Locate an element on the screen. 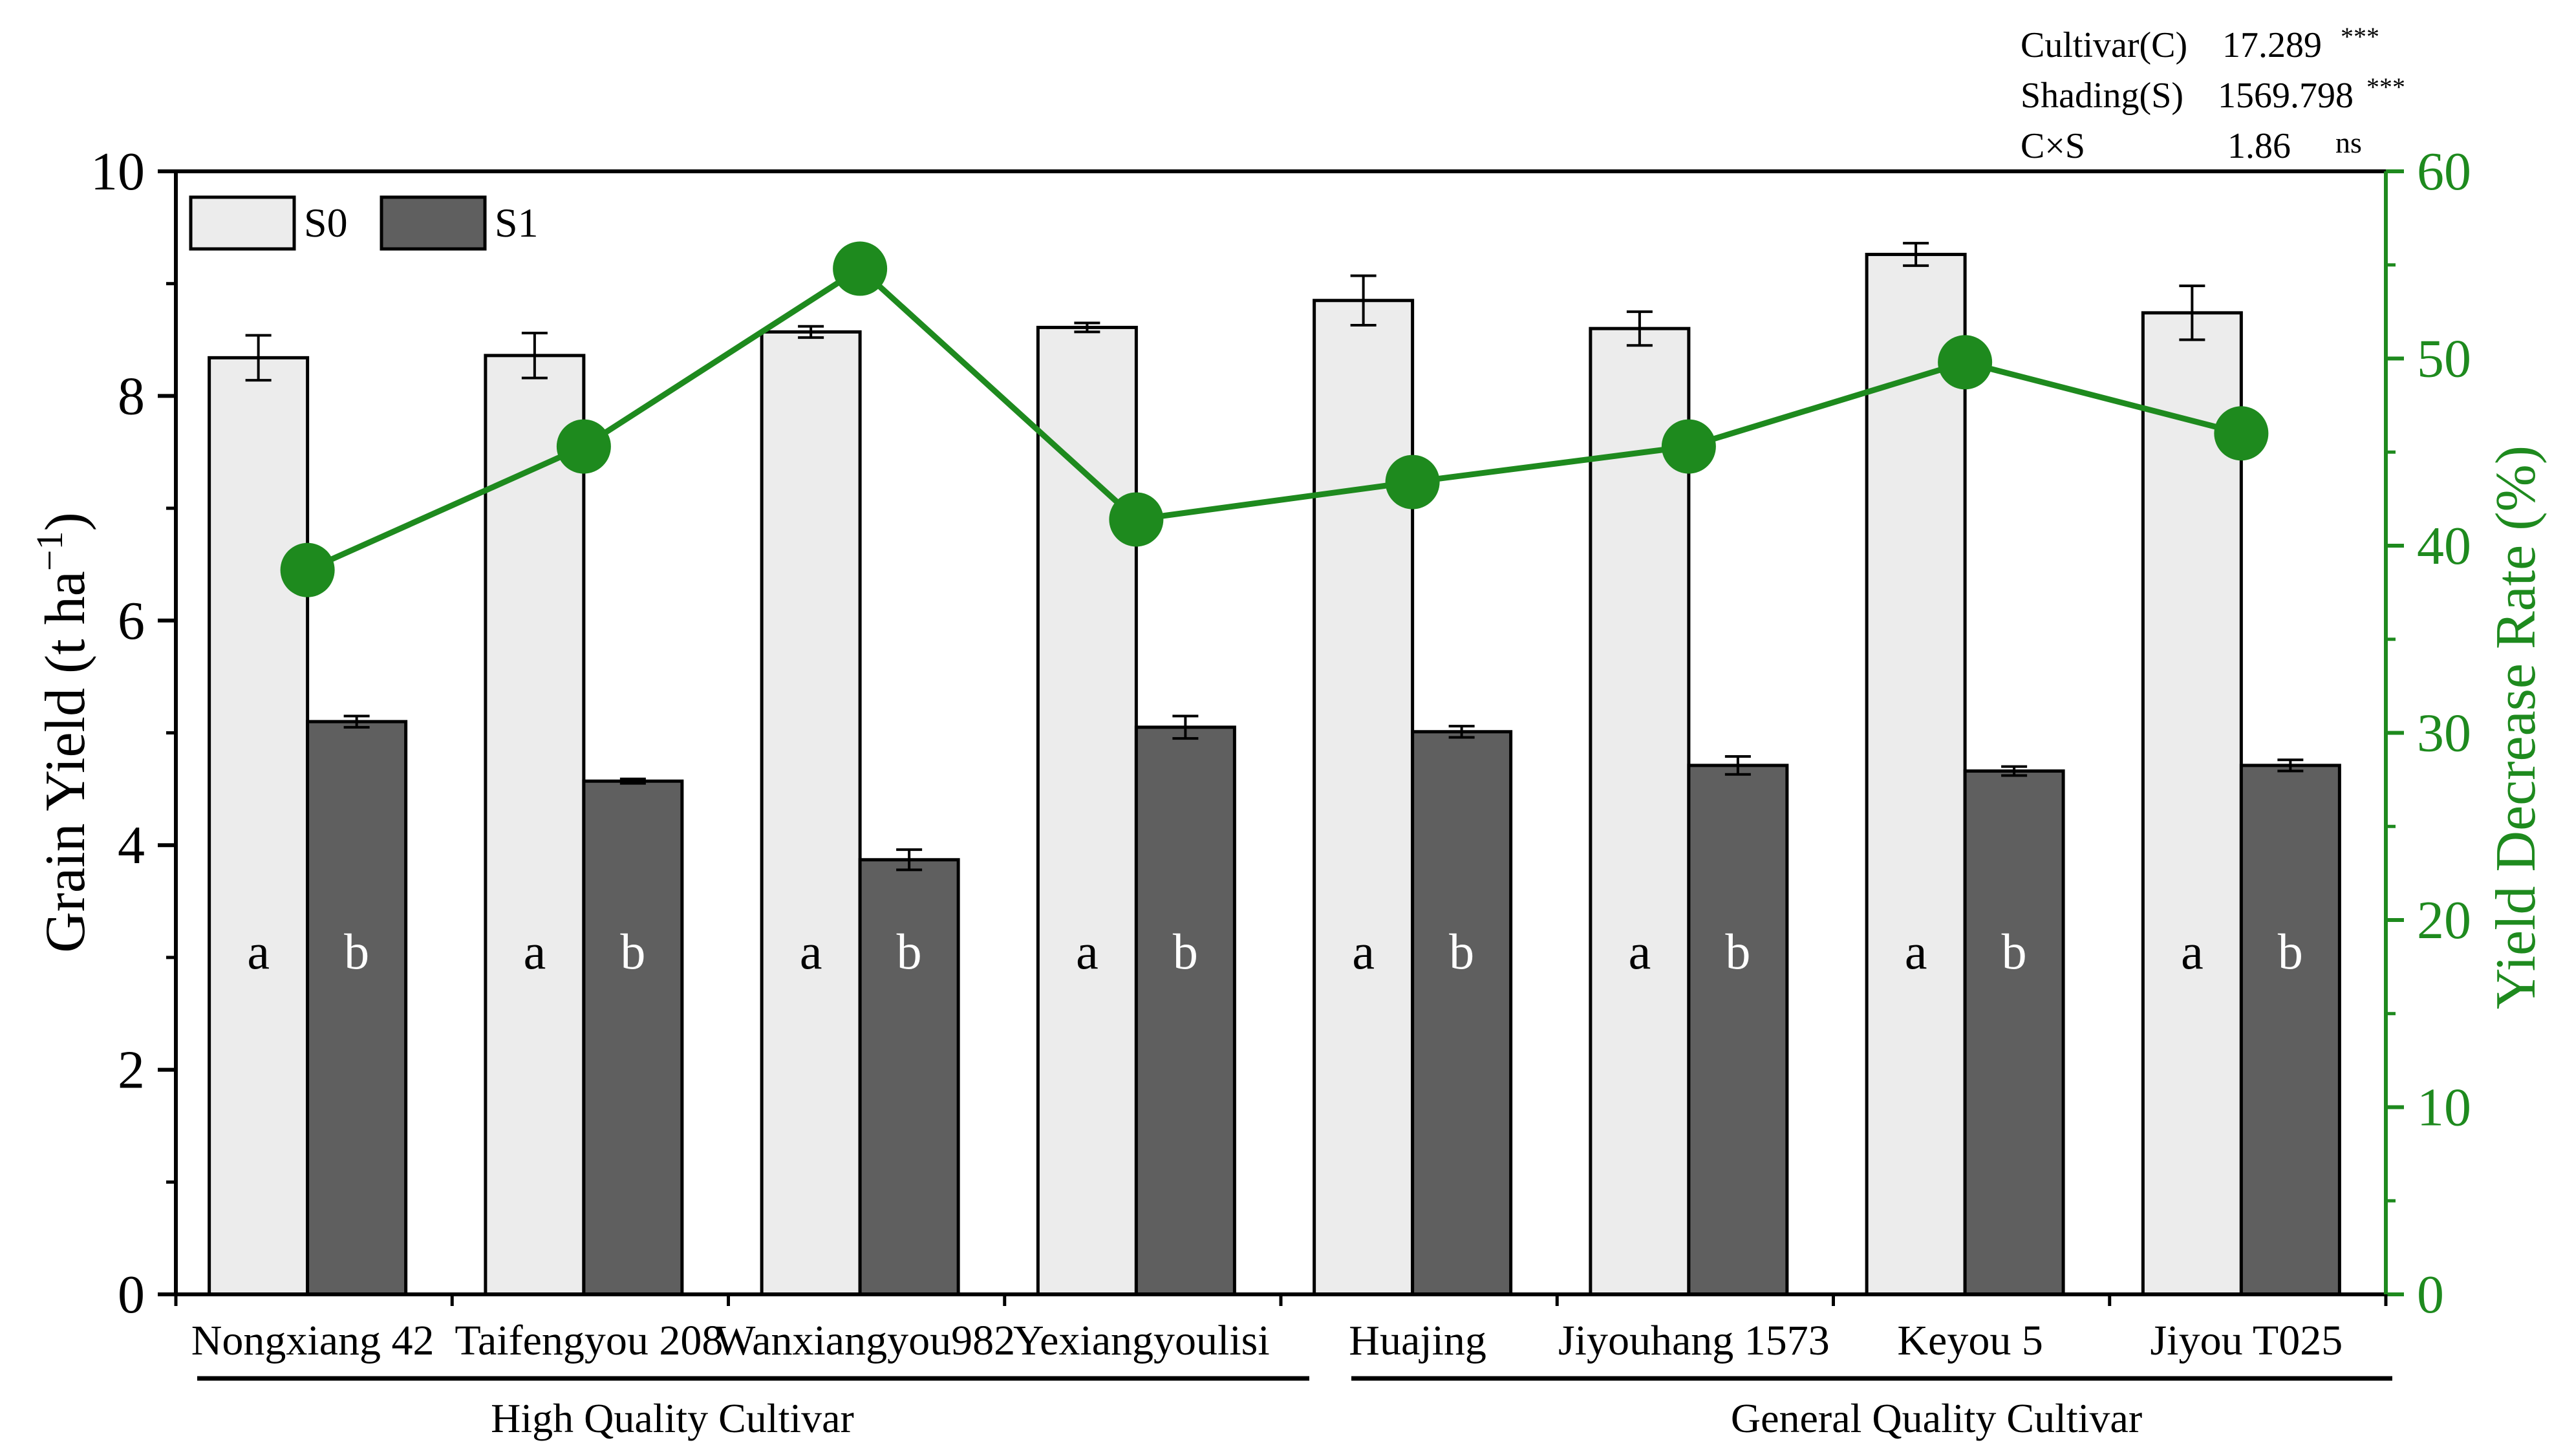 The image size is (2563, 1456). anova-sig-cultivar: *** is located at coordinates (2360, 36).